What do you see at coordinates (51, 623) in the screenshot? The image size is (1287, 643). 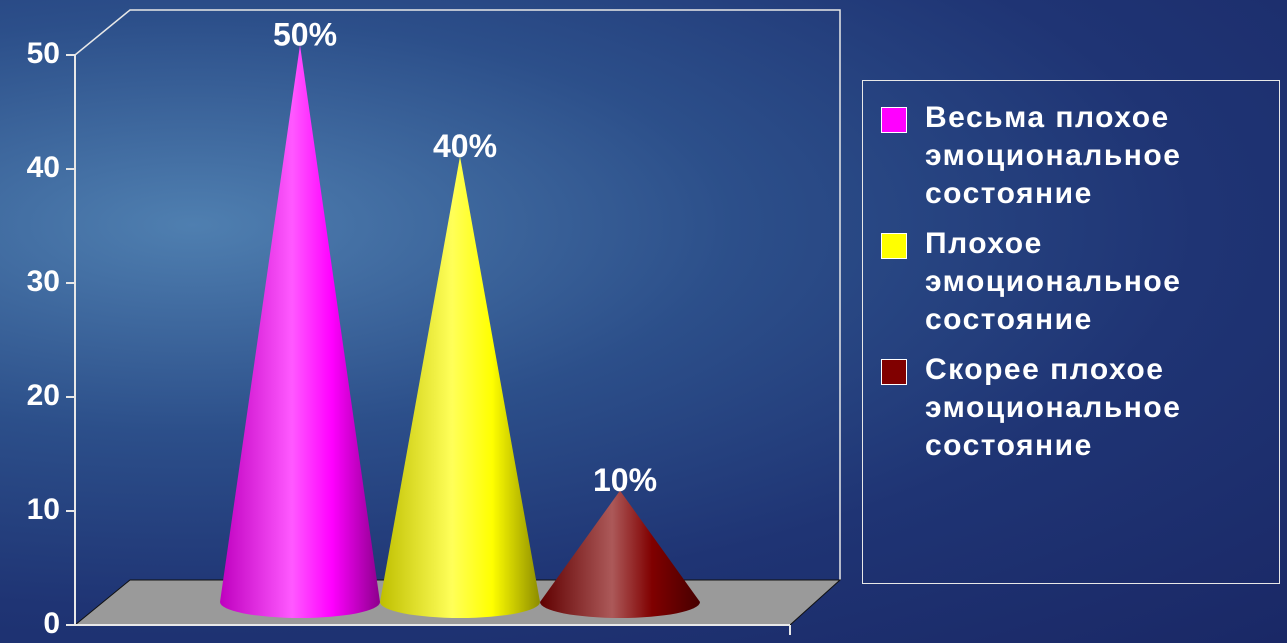 I see `y-tick-label: 0` at bounding box center [51, 623].